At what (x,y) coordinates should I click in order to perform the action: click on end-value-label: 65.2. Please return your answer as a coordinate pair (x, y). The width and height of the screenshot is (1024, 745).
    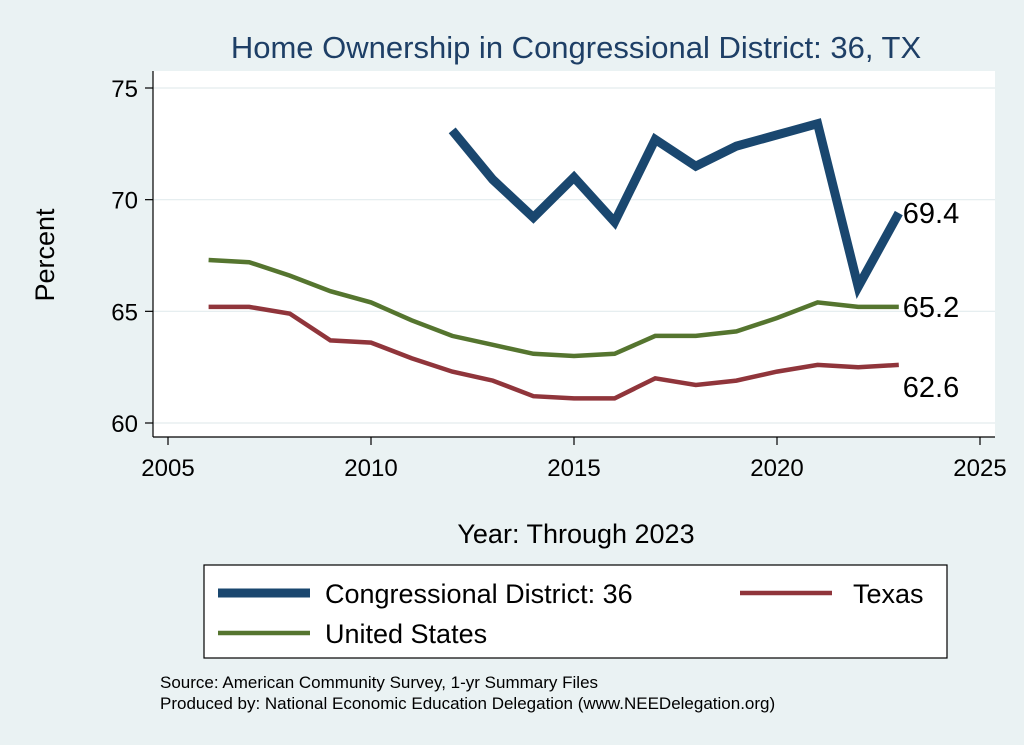
    Looking at the image, I should click on (931, 308).